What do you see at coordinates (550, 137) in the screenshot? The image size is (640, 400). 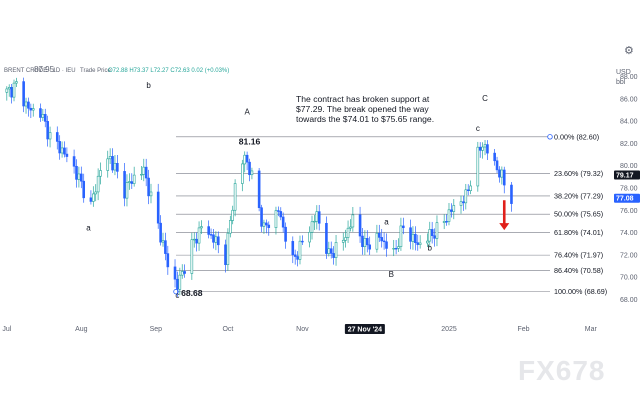 I see `fib-anchor-handle` at bounding box center [550, 137].